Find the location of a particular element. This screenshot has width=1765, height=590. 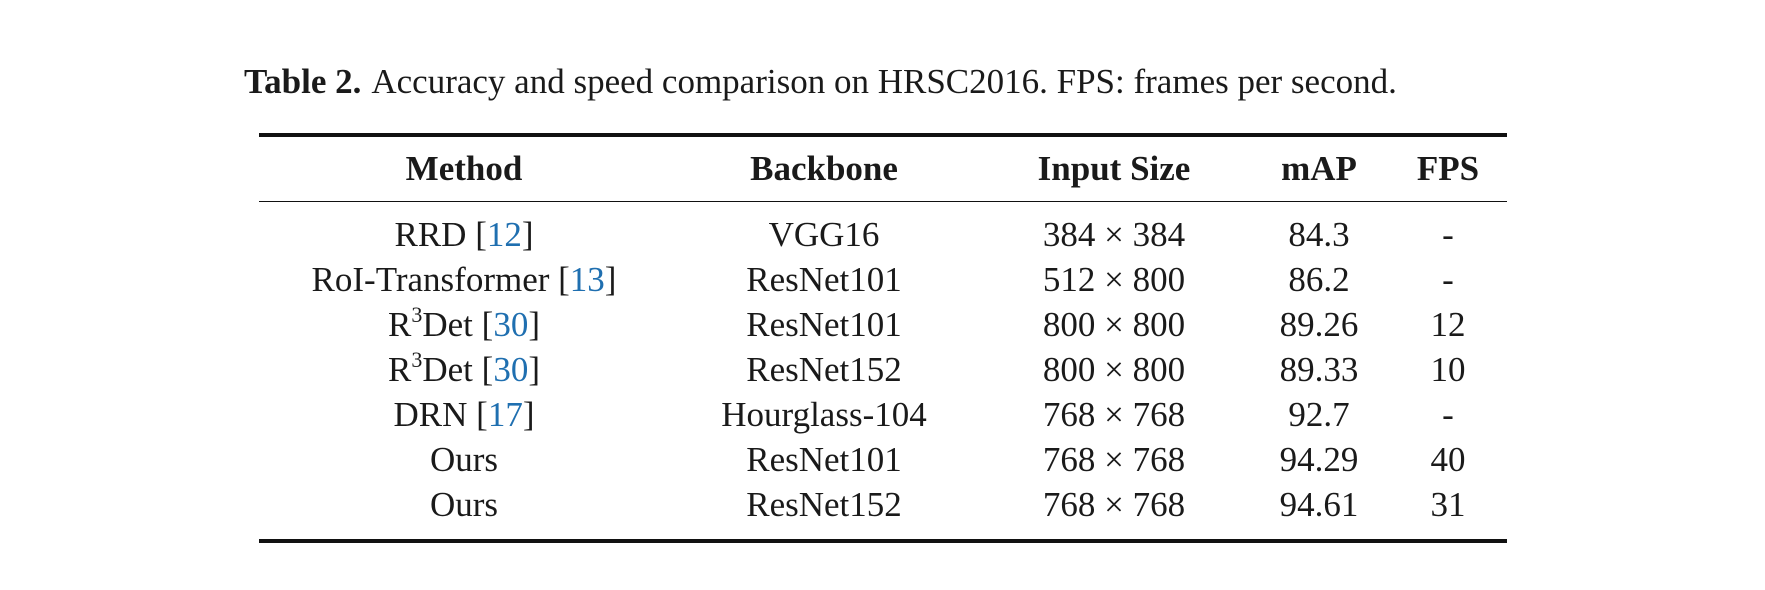

table-row: DRN [17] Hourglass-104 768 × 768 92.7 - is located at coordinates (883, 414).